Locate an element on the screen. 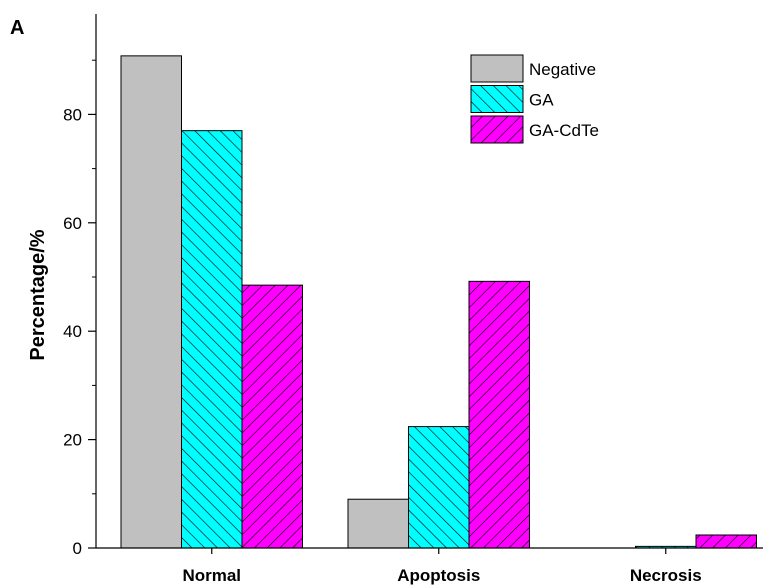  bar-apoptosis-ga-cdte is located at coordinates (499, 414).